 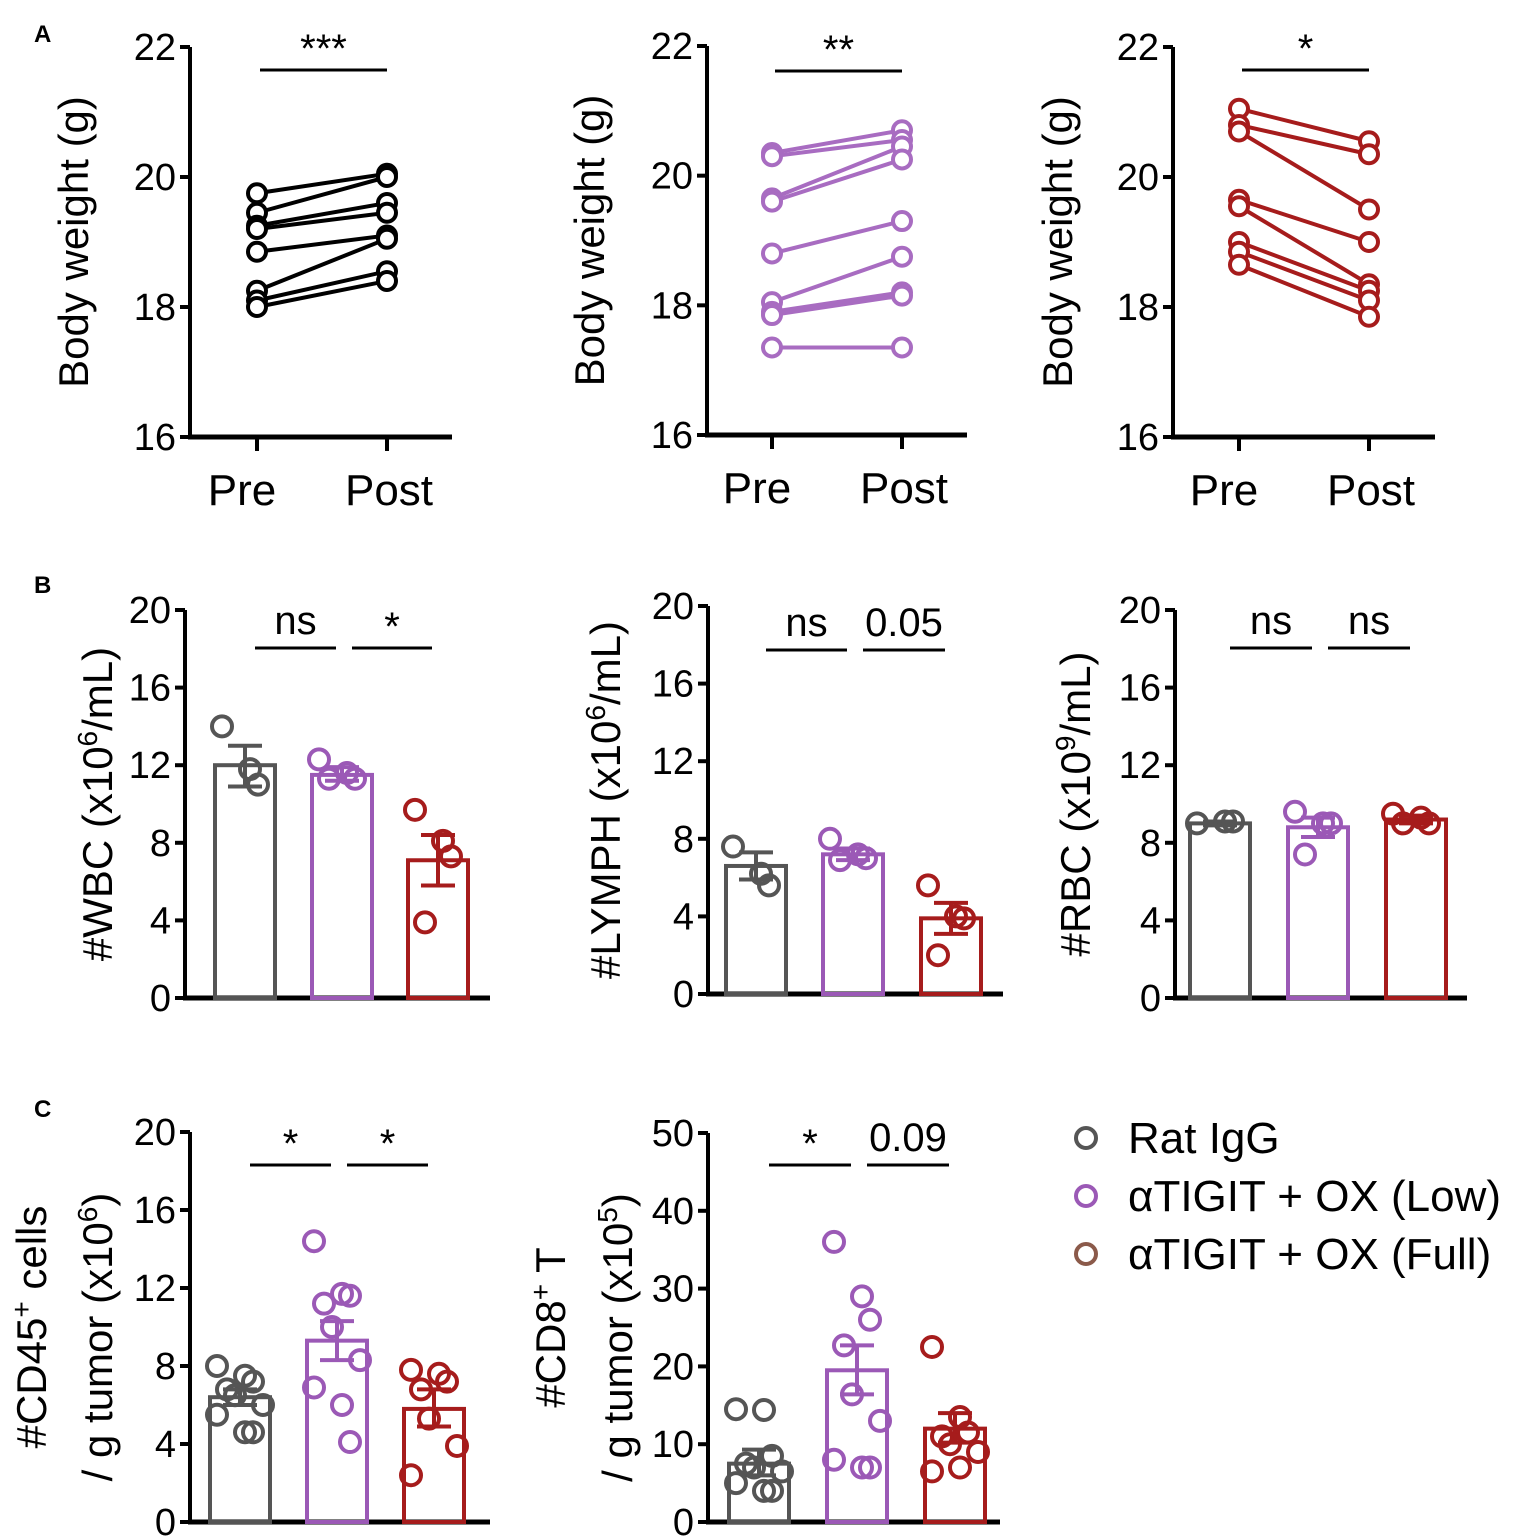 What do you see at coordinates (31, 1383) in the screenshot?
I see `y-axis-label-part: #CD45` at bounding box center [31, 1383].